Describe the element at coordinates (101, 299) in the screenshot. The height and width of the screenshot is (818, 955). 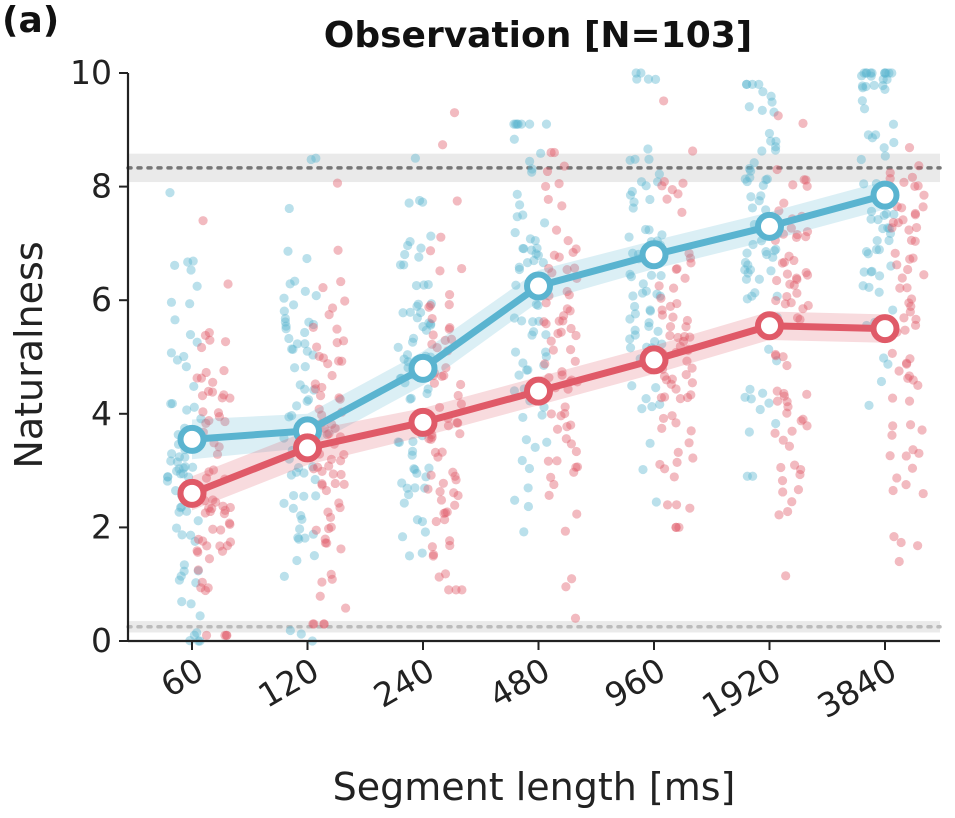
I see `y-tick-label: 6` at that location.